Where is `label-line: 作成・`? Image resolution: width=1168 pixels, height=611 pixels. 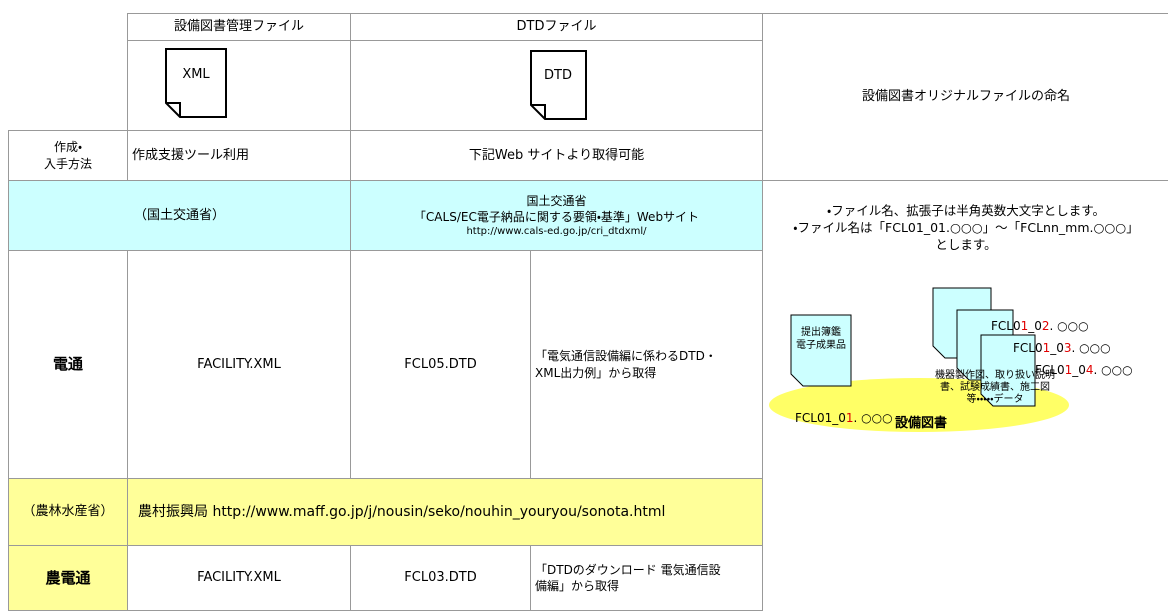
label-line: 作成・ is located at coordinates (68, 147).